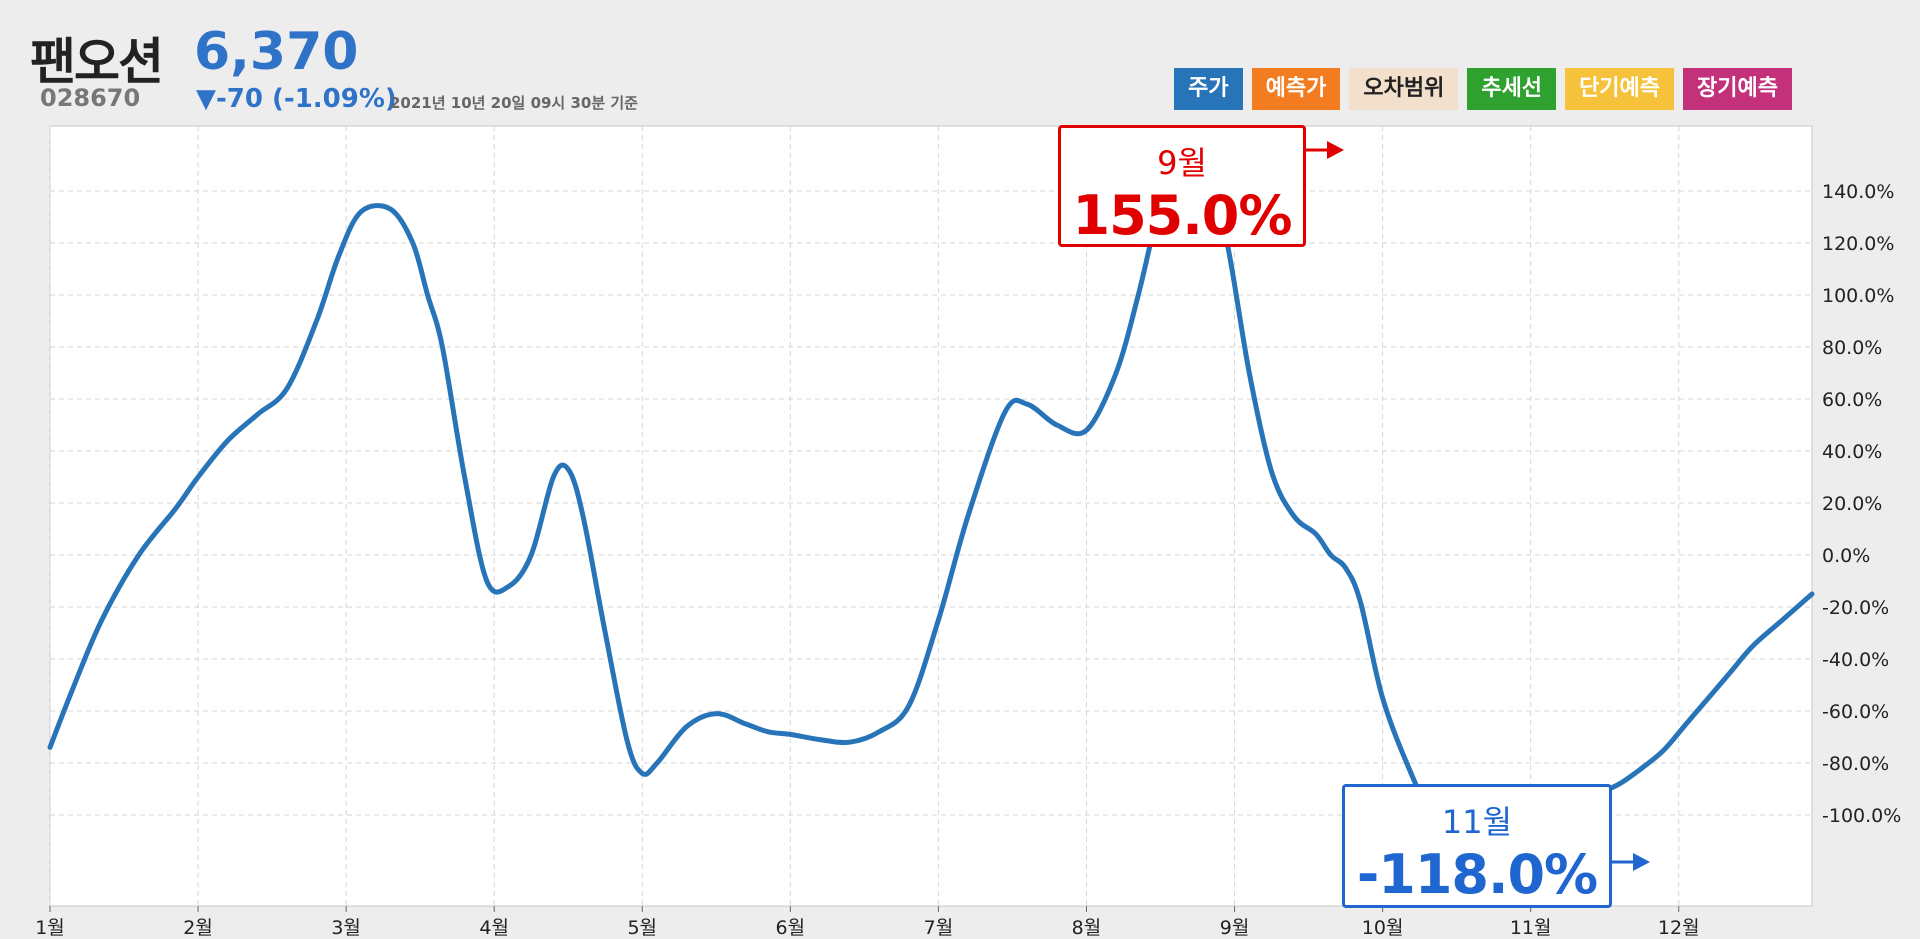  Describe the element at coordinates (1182, 163) in the screenshot. I see `peak-month: 9월` at that location.